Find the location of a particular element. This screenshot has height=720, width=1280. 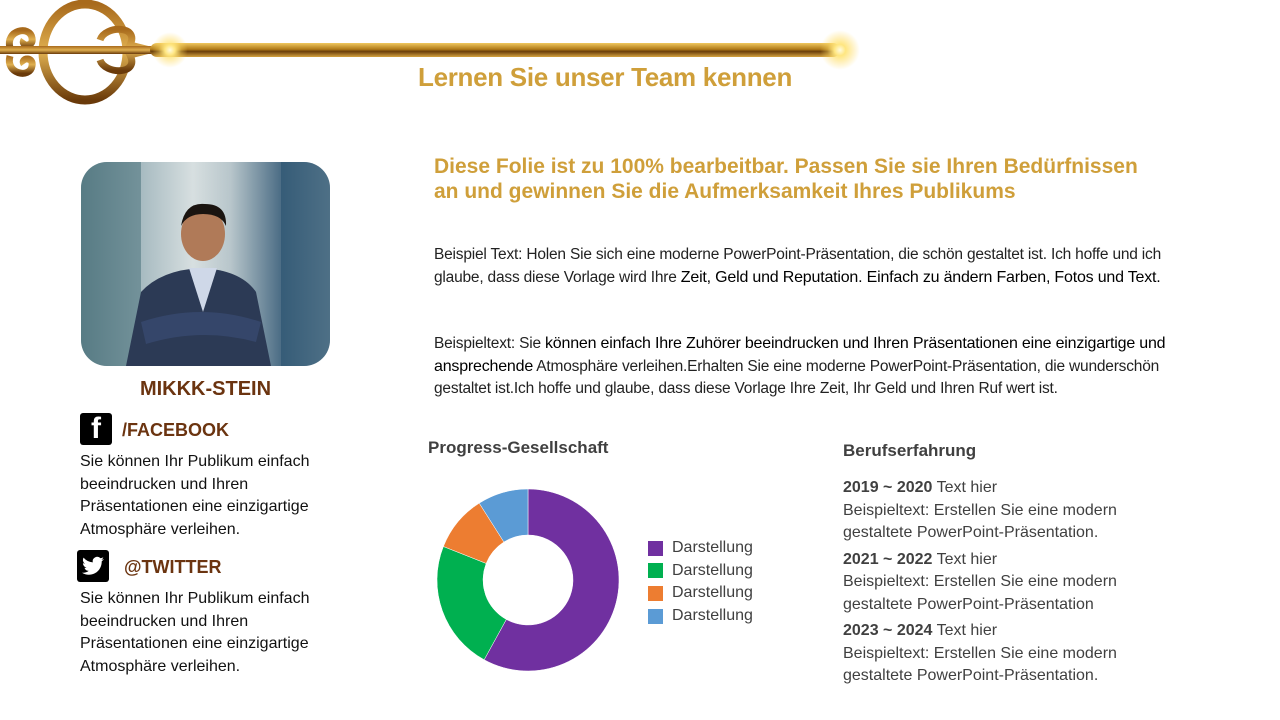

chart-title: Progress-Gesellschaft is located at coordinates (518, 447).